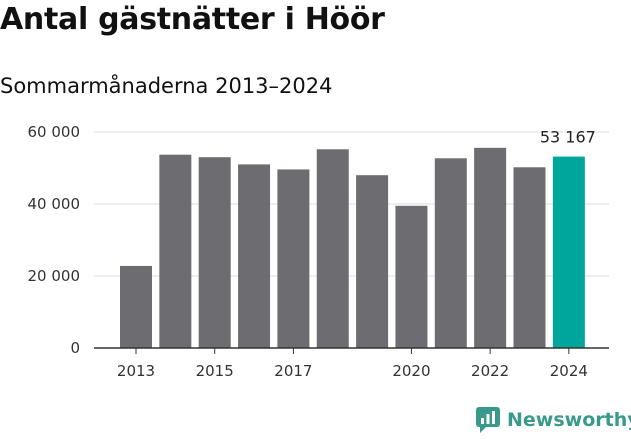 The image size is (631, 439). I want to click on y-tick-label: 40 000, so click(54, 204).